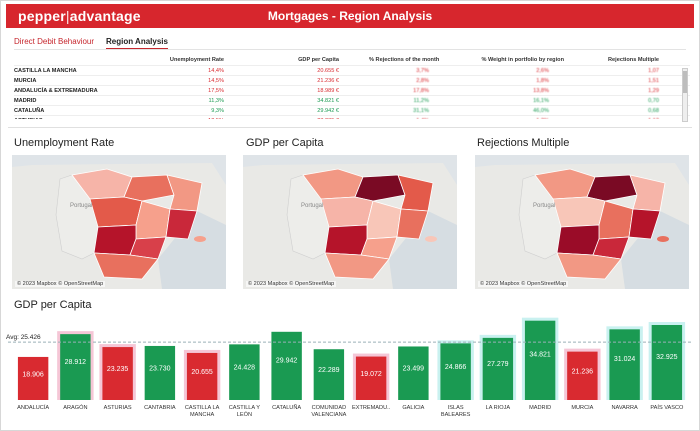  What do you see at coordinates (352, 117) in the screenshot?
I see `table-row: ASTURIAS 12,5% 23.235 € 1,4% 1,2% 1,12` at bounding box center [352, 117].